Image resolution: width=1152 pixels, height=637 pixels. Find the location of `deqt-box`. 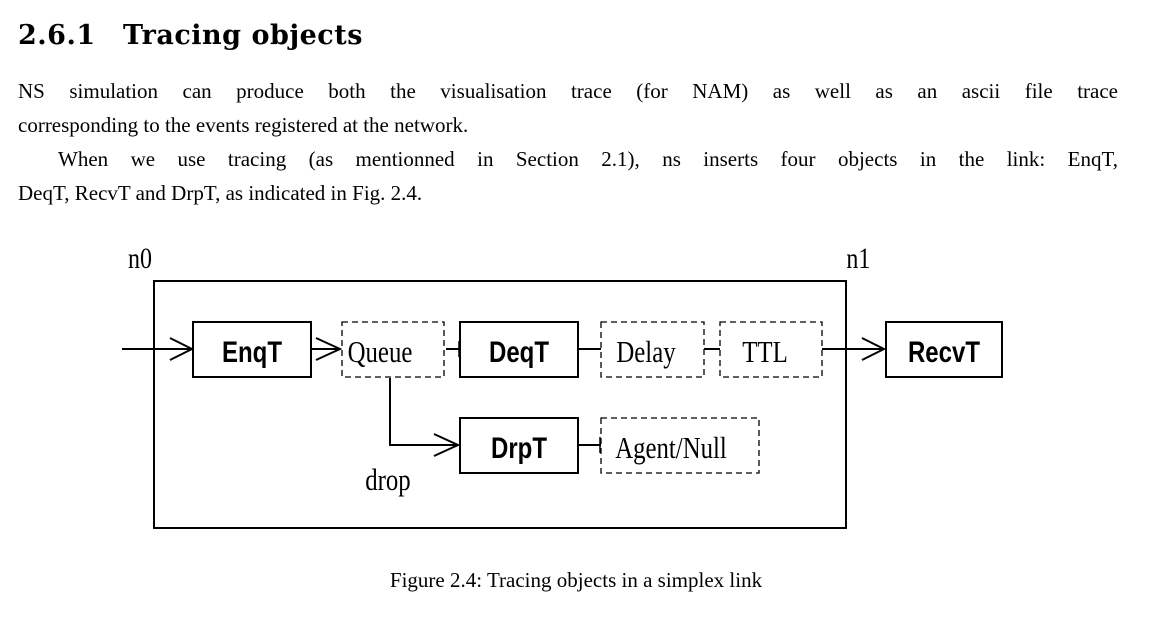

deqt-box is located at coordinates (519, 349).